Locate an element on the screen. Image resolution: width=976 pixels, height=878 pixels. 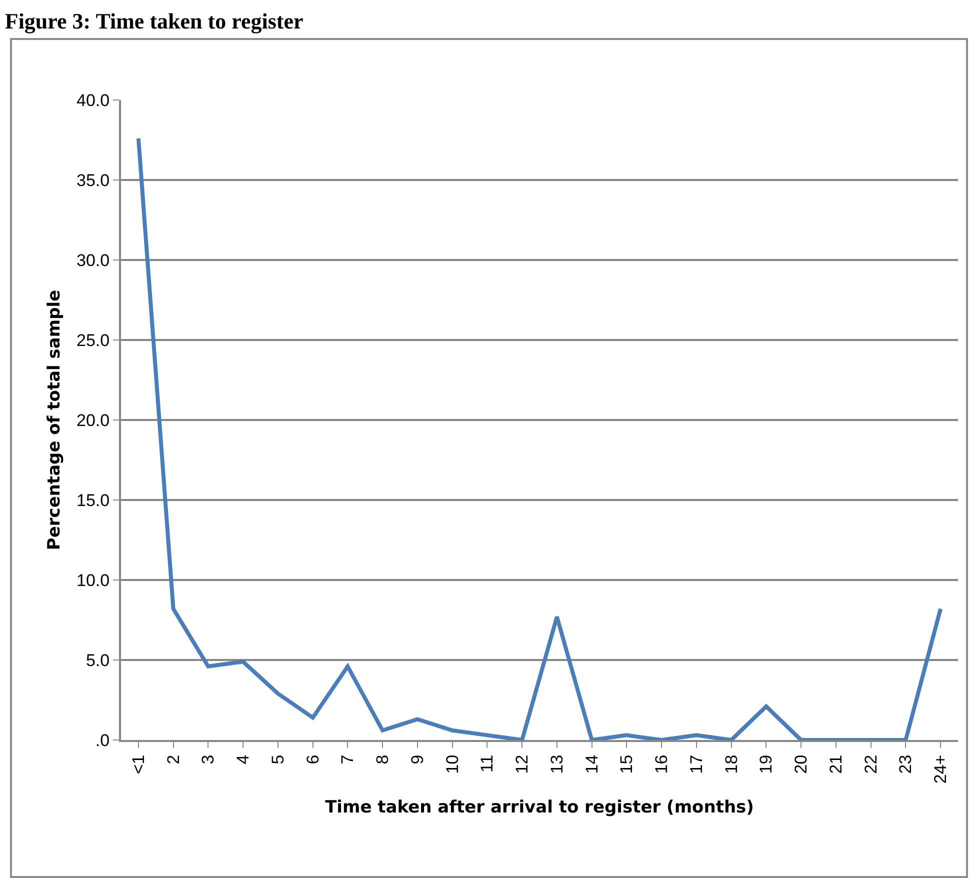
y-tick-label: 15.0 is located at coordinates (93, 500).